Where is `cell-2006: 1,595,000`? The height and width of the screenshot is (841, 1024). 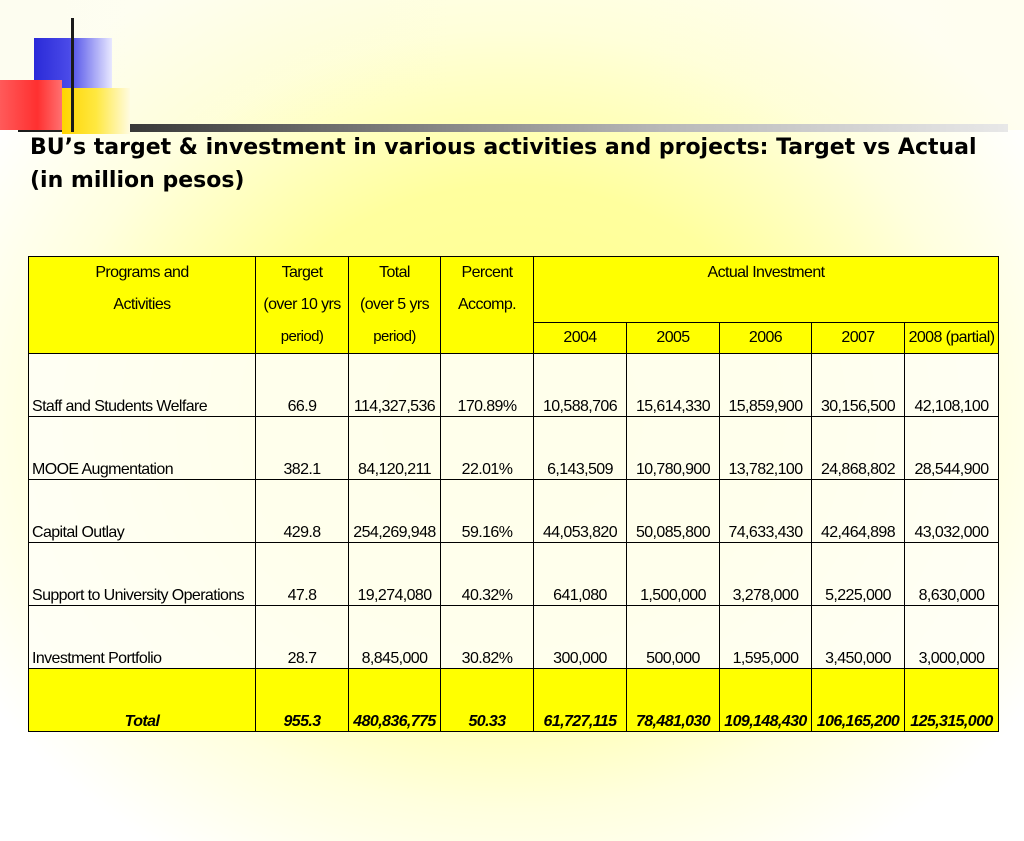 cell-2006: 1,595,000 is located at coordinates (765, 637).